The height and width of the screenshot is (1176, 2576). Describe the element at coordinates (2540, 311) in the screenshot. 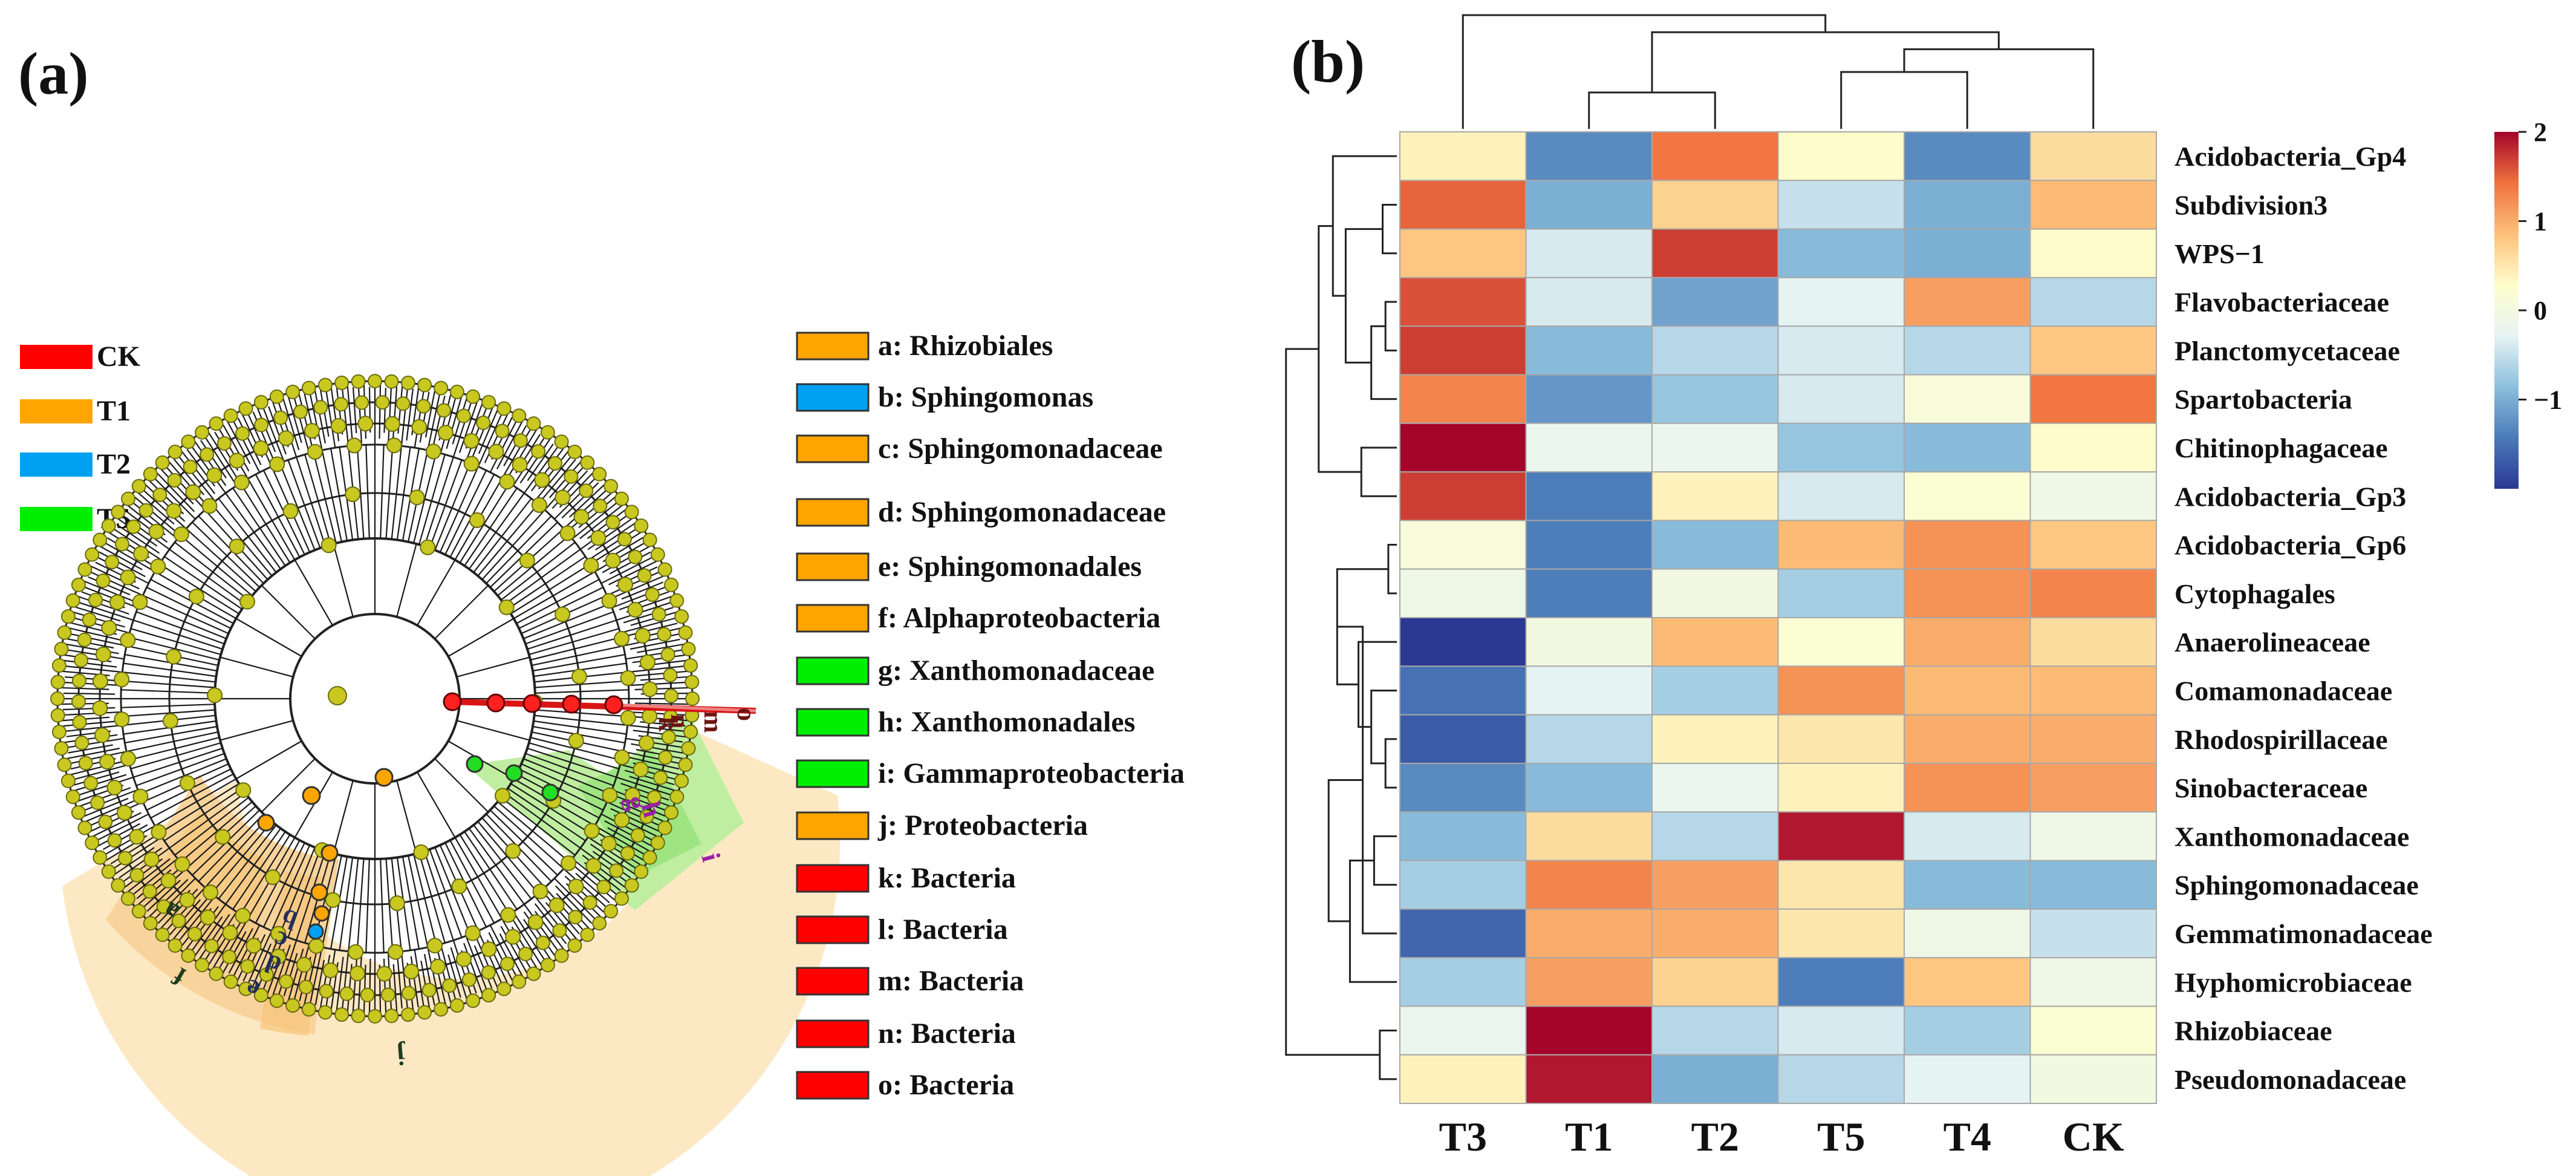

I see `scale-tick-label: 0` at that location.